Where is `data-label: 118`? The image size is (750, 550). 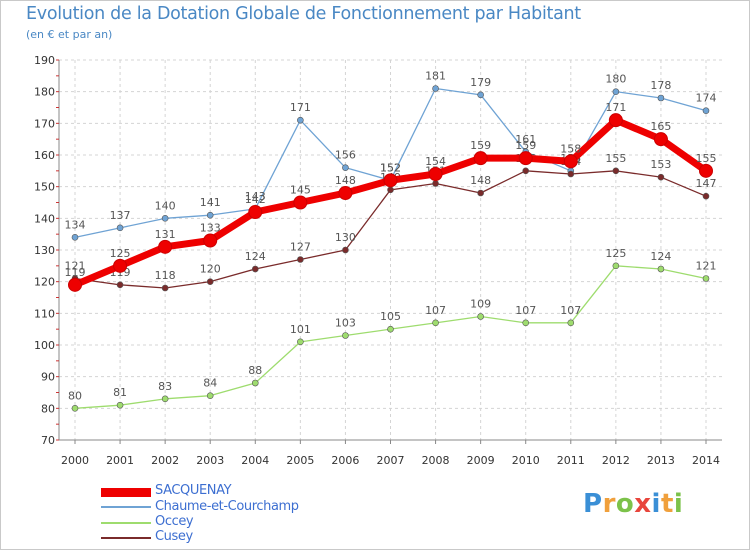 data-label: 118 is located at coordinates (165, 275).